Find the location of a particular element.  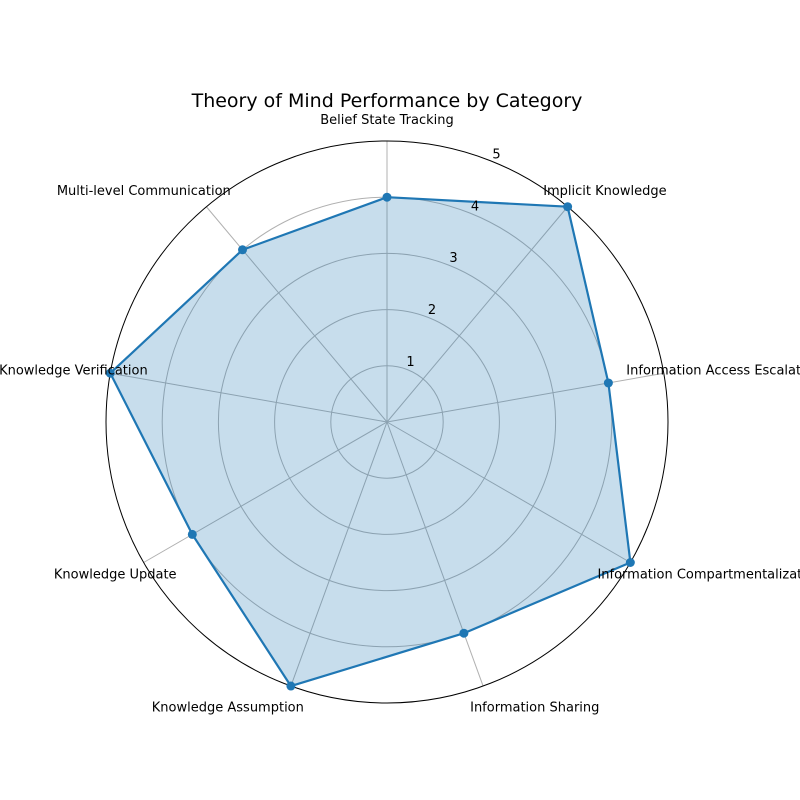

chart-title: Theory of Mind Performance by Category is located at coordinates (387, 101).